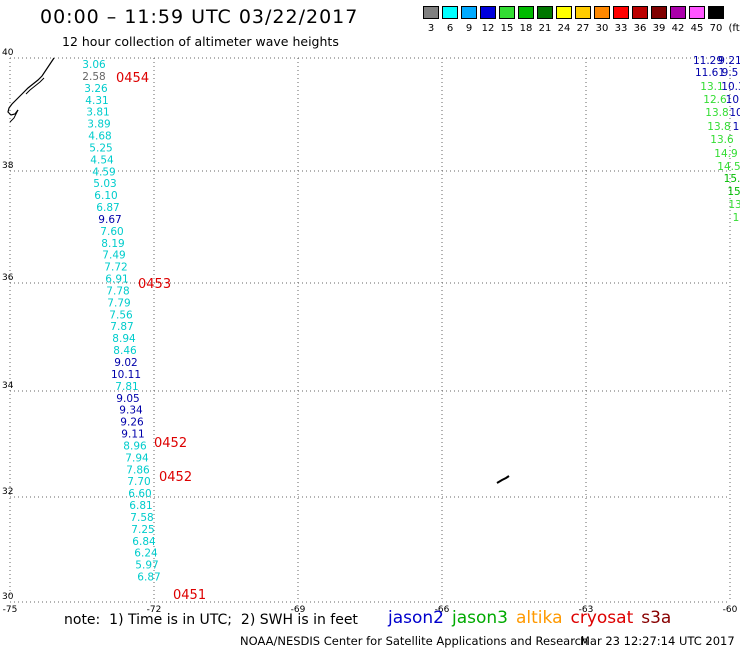 This screenshot has height=650, width=740. What do you see at coordinates (10, 610) in the screenshot?
I see `lon-tick-label: -75` at bounding box center [10, 610].